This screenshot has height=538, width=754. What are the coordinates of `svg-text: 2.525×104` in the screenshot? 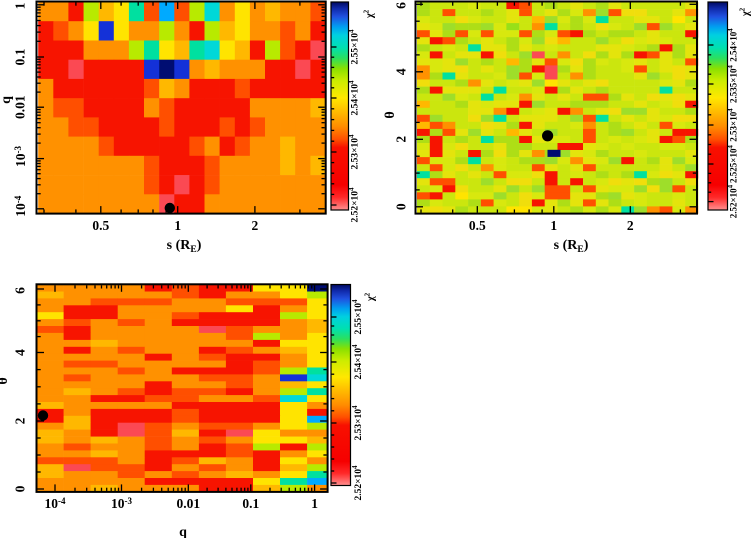 It's located at (733, 164).